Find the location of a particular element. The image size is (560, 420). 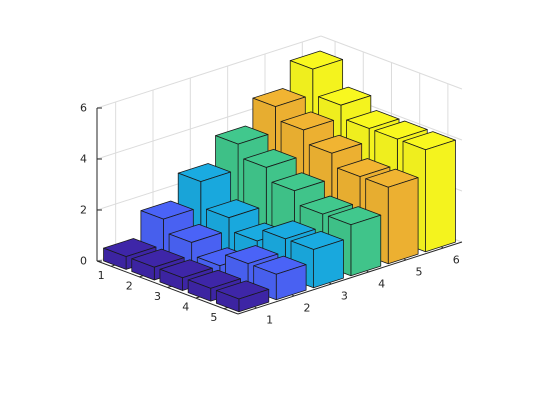

x-tick-label: 5 is located at coordinates (418, 272).